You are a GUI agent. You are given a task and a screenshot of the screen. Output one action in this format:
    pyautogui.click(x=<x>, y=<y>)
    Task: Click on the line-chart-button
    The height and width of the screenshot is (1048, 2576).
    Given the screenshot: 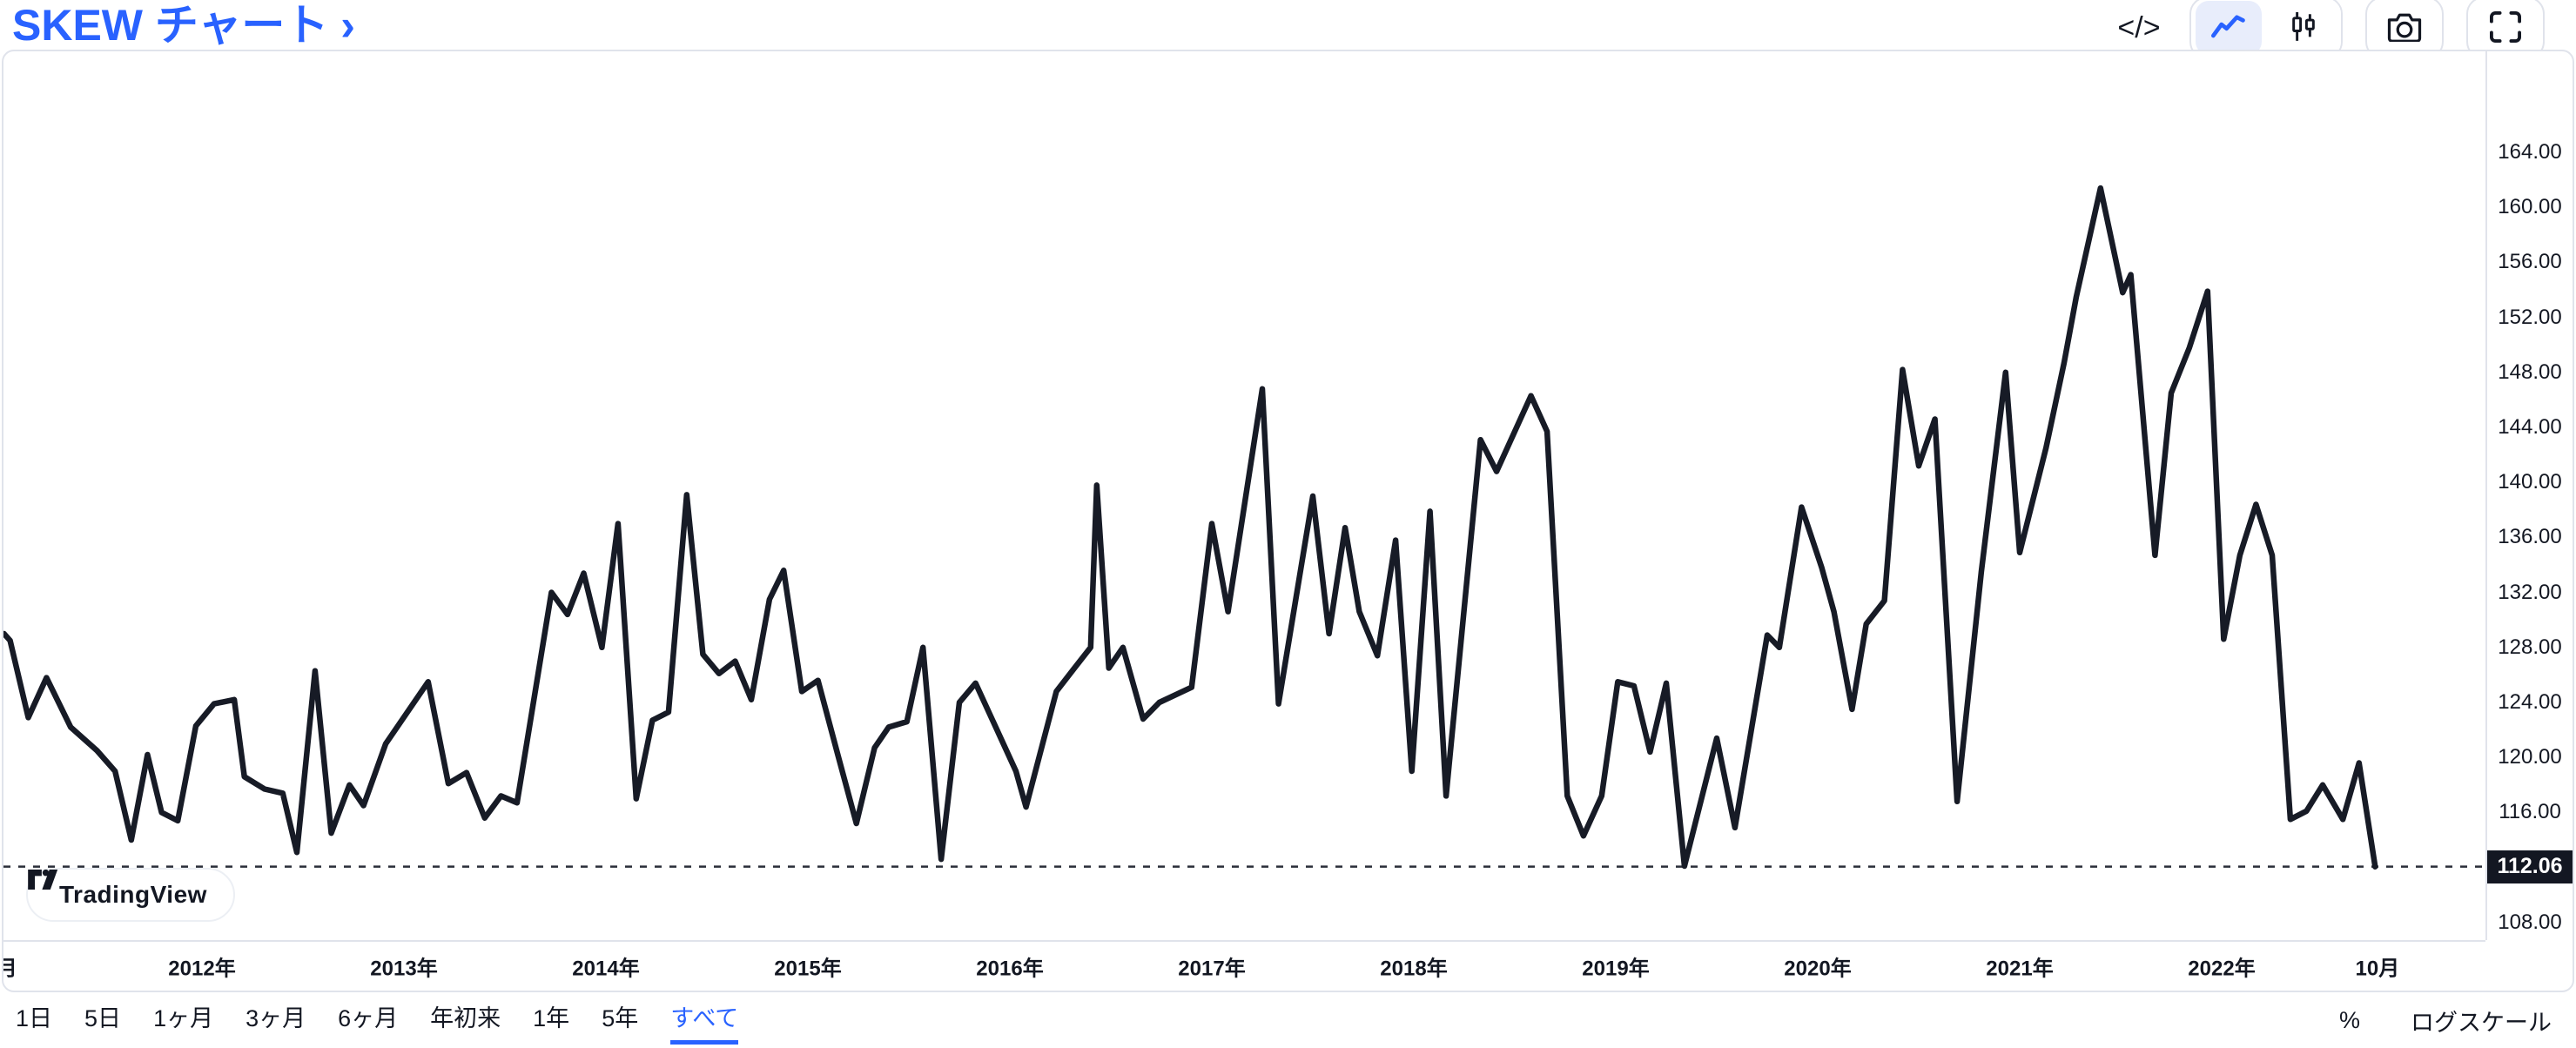 What is the action you would take?
    pyautogui.click(x=2228, y=28)
    